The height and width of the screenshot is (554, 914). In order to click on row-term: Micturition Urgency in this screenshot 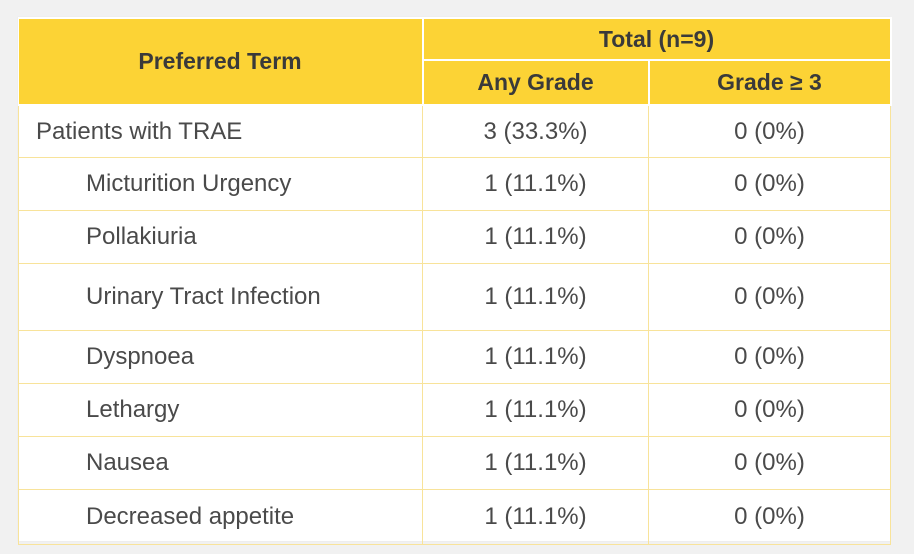, I will do `click(220, 184)`.